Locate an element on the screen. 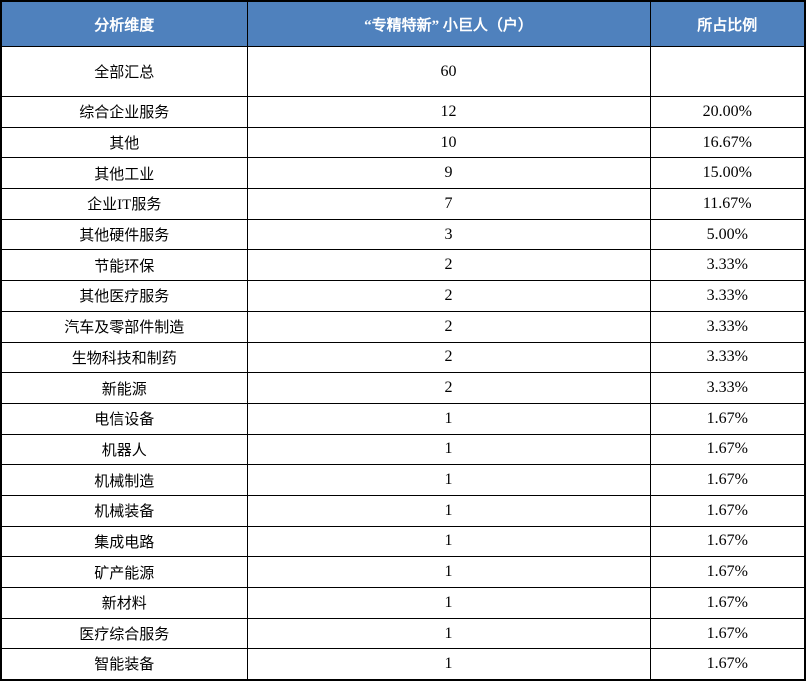 The width and height of the screenshot is (806, 683). dimension-cell: 机器人 is located at coordinates (124, 449).